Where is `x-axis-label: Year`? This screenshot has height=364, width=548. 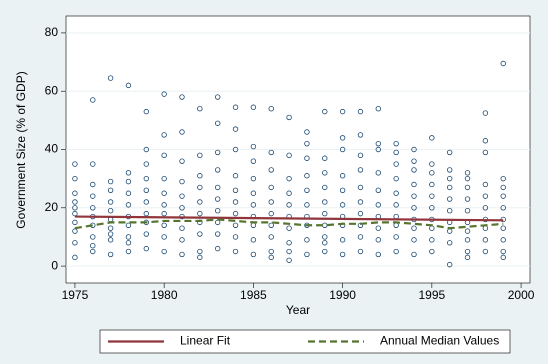 x-axis-label: Year is located at coordinates (298, 310).